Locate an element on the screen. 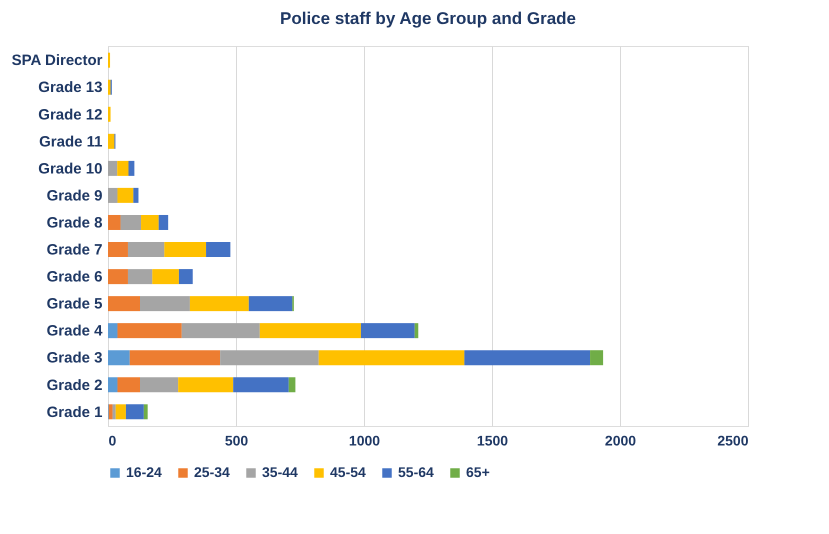 The width and height of the screenshot is (829, 534). y-tick-label: Grade 4 is located at coordinates (75, 331).